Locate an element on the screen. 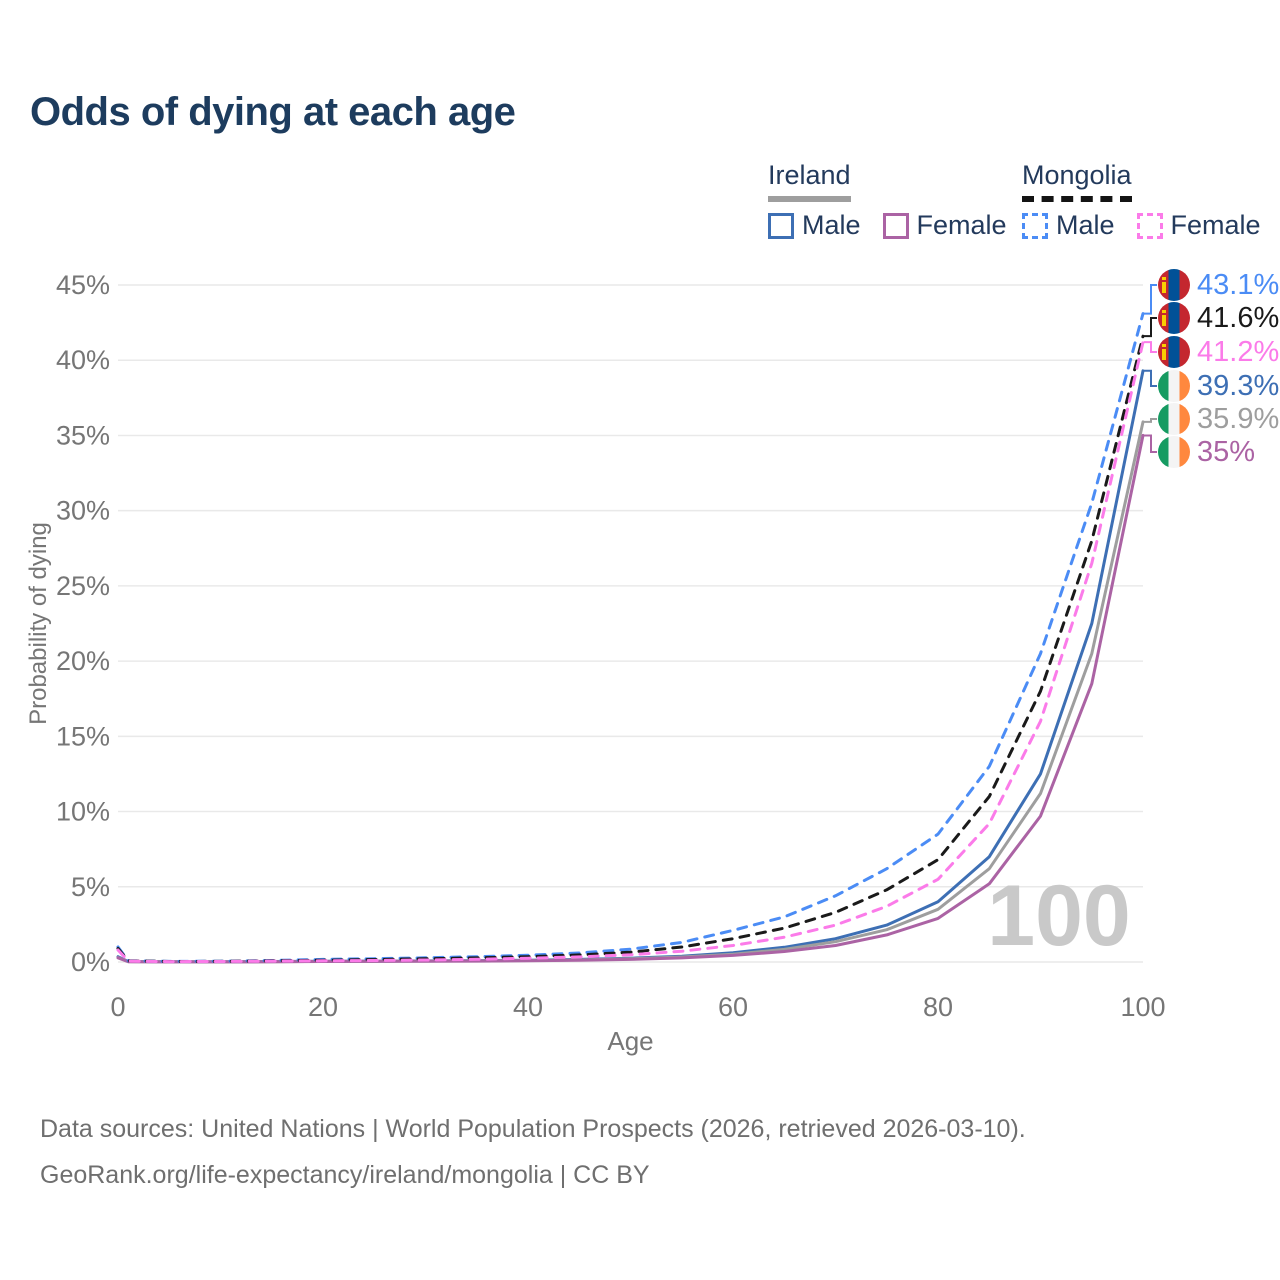 The height and width of the screenshot is (1280, 1280). end-label-ireland-both: 35.9% is located at coordinates (1218, 419).